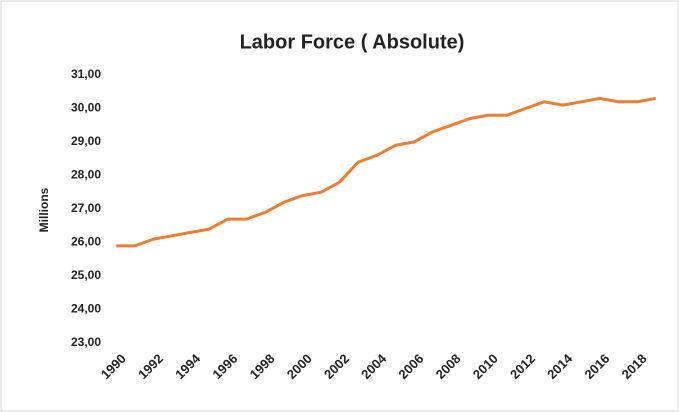 This screenshot has width=679, height=412. I want to click on y-tick-label: 24,00, so click(86, 309).